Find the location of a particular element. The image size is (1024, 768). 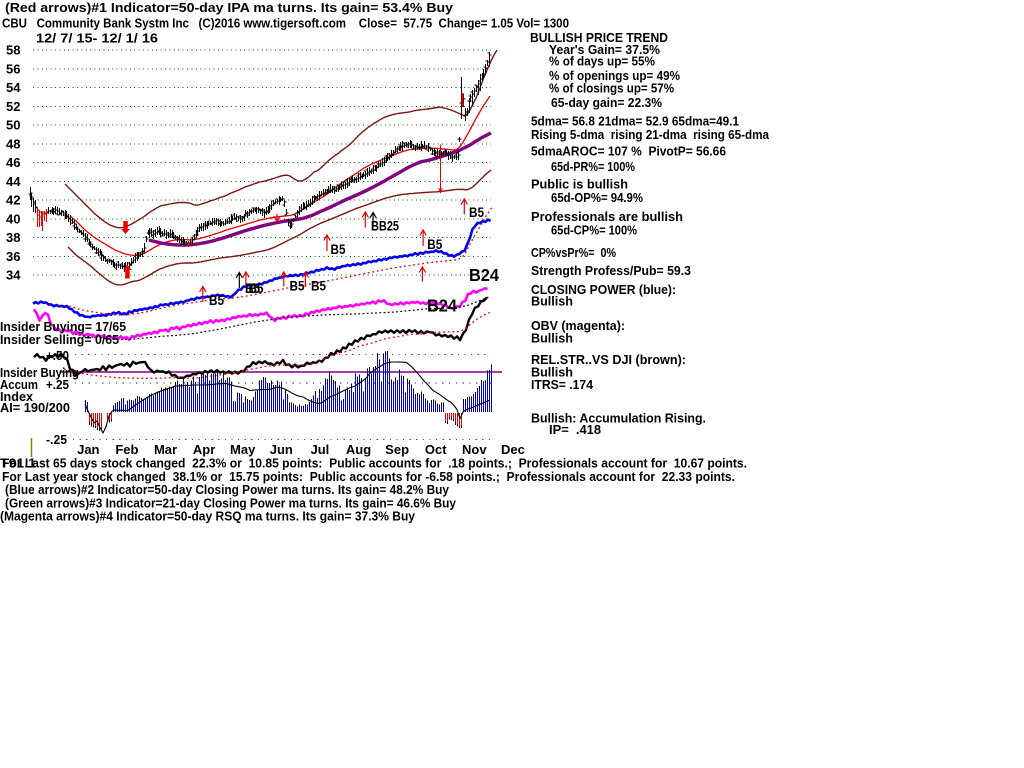

svg-text: 50 is located at coordinates (13, 125).